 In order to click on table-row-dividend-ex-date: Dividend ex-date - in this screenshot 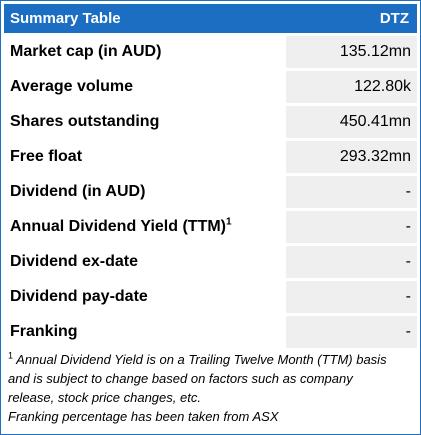, I will do `click(210, 262)`.